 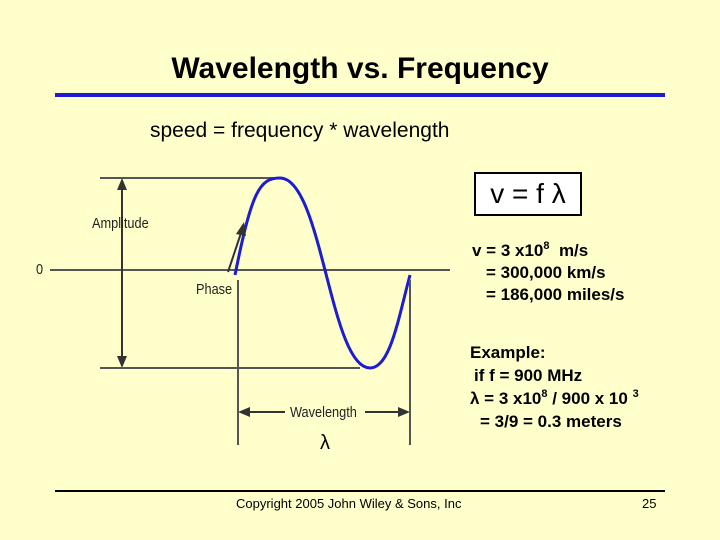 I want to click on speed-line-3: = 186,000 miles/s, so click(x=555, y=294).